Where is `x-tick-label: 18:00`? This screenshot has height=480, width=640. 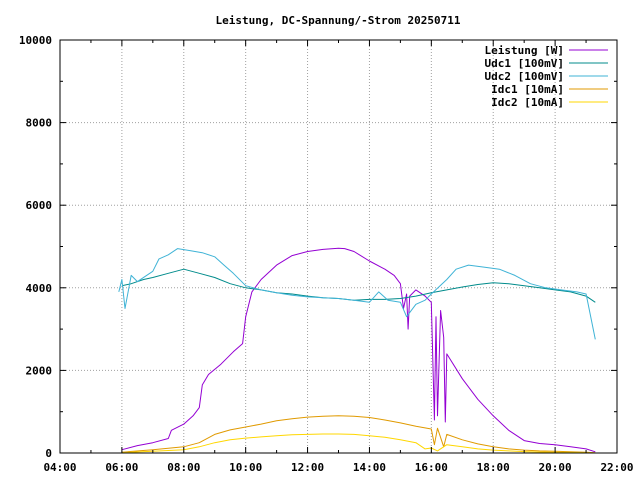 x-tick-label: 18:00 is located at coordinates (493, 467).